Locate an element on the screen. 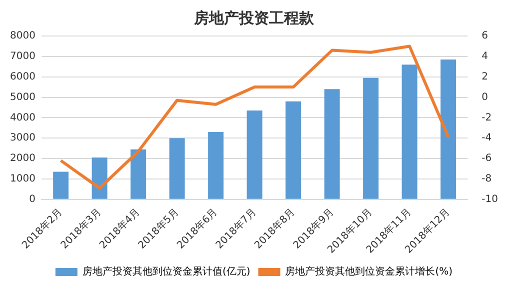 The image size is (510, 291). y-tick-label: 3000 is located at coordinates (23, 138).